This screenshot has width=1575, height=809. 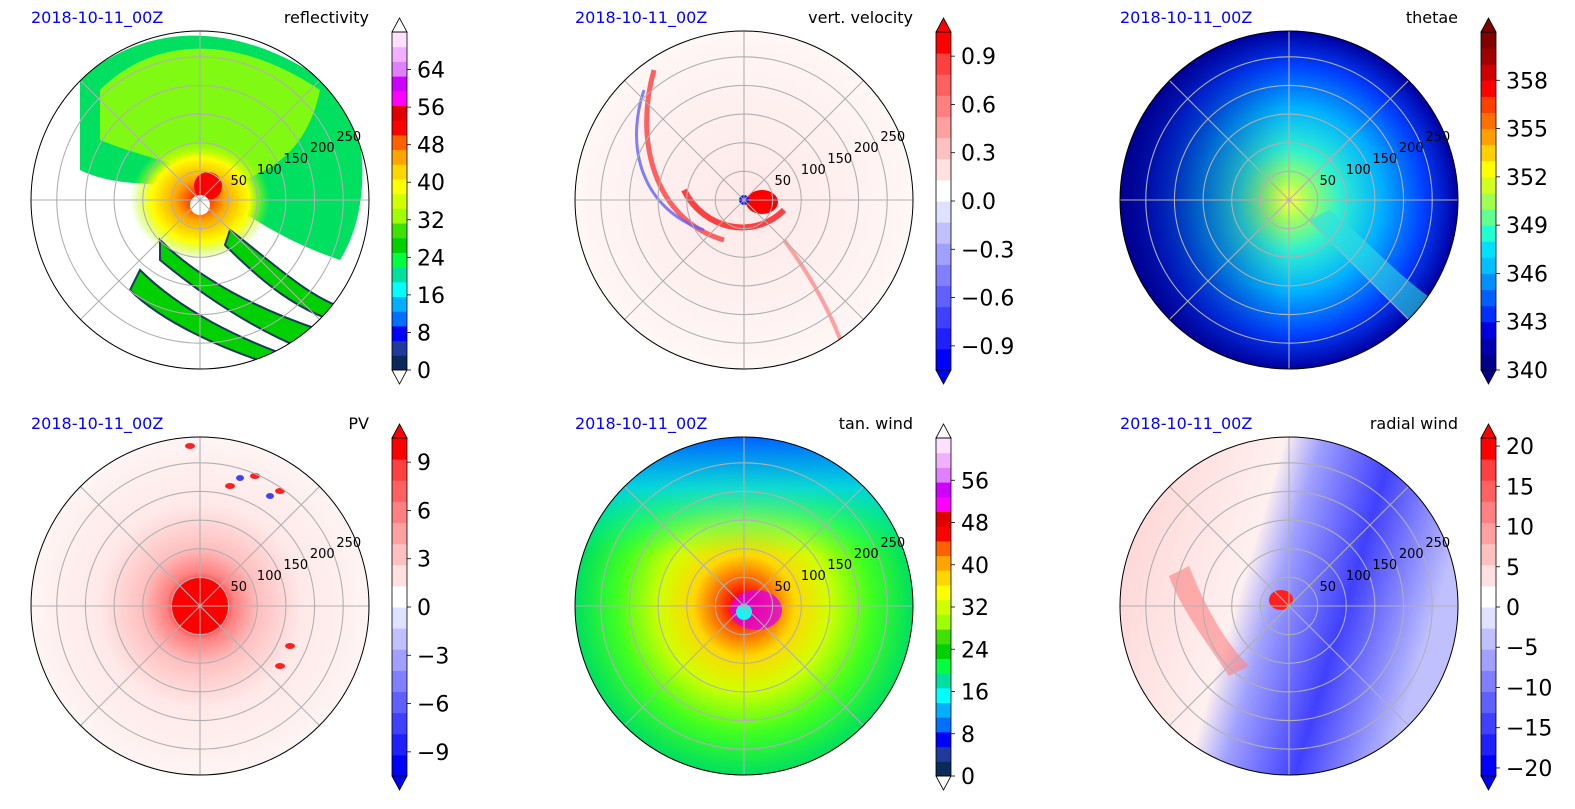 What do you see at coordinates (1513, 568) in the screenshot?
I see `colorbar-tick-label: 5` at bounding box center [1513, 568].